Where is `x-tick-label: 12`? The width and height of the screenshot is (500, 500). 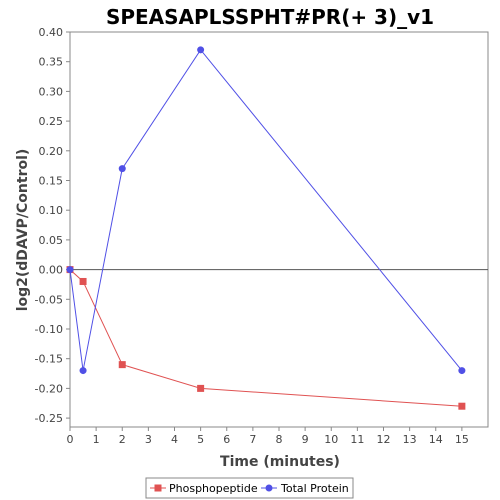
x-tick-label: 12 is located at coordinates (384, 439).